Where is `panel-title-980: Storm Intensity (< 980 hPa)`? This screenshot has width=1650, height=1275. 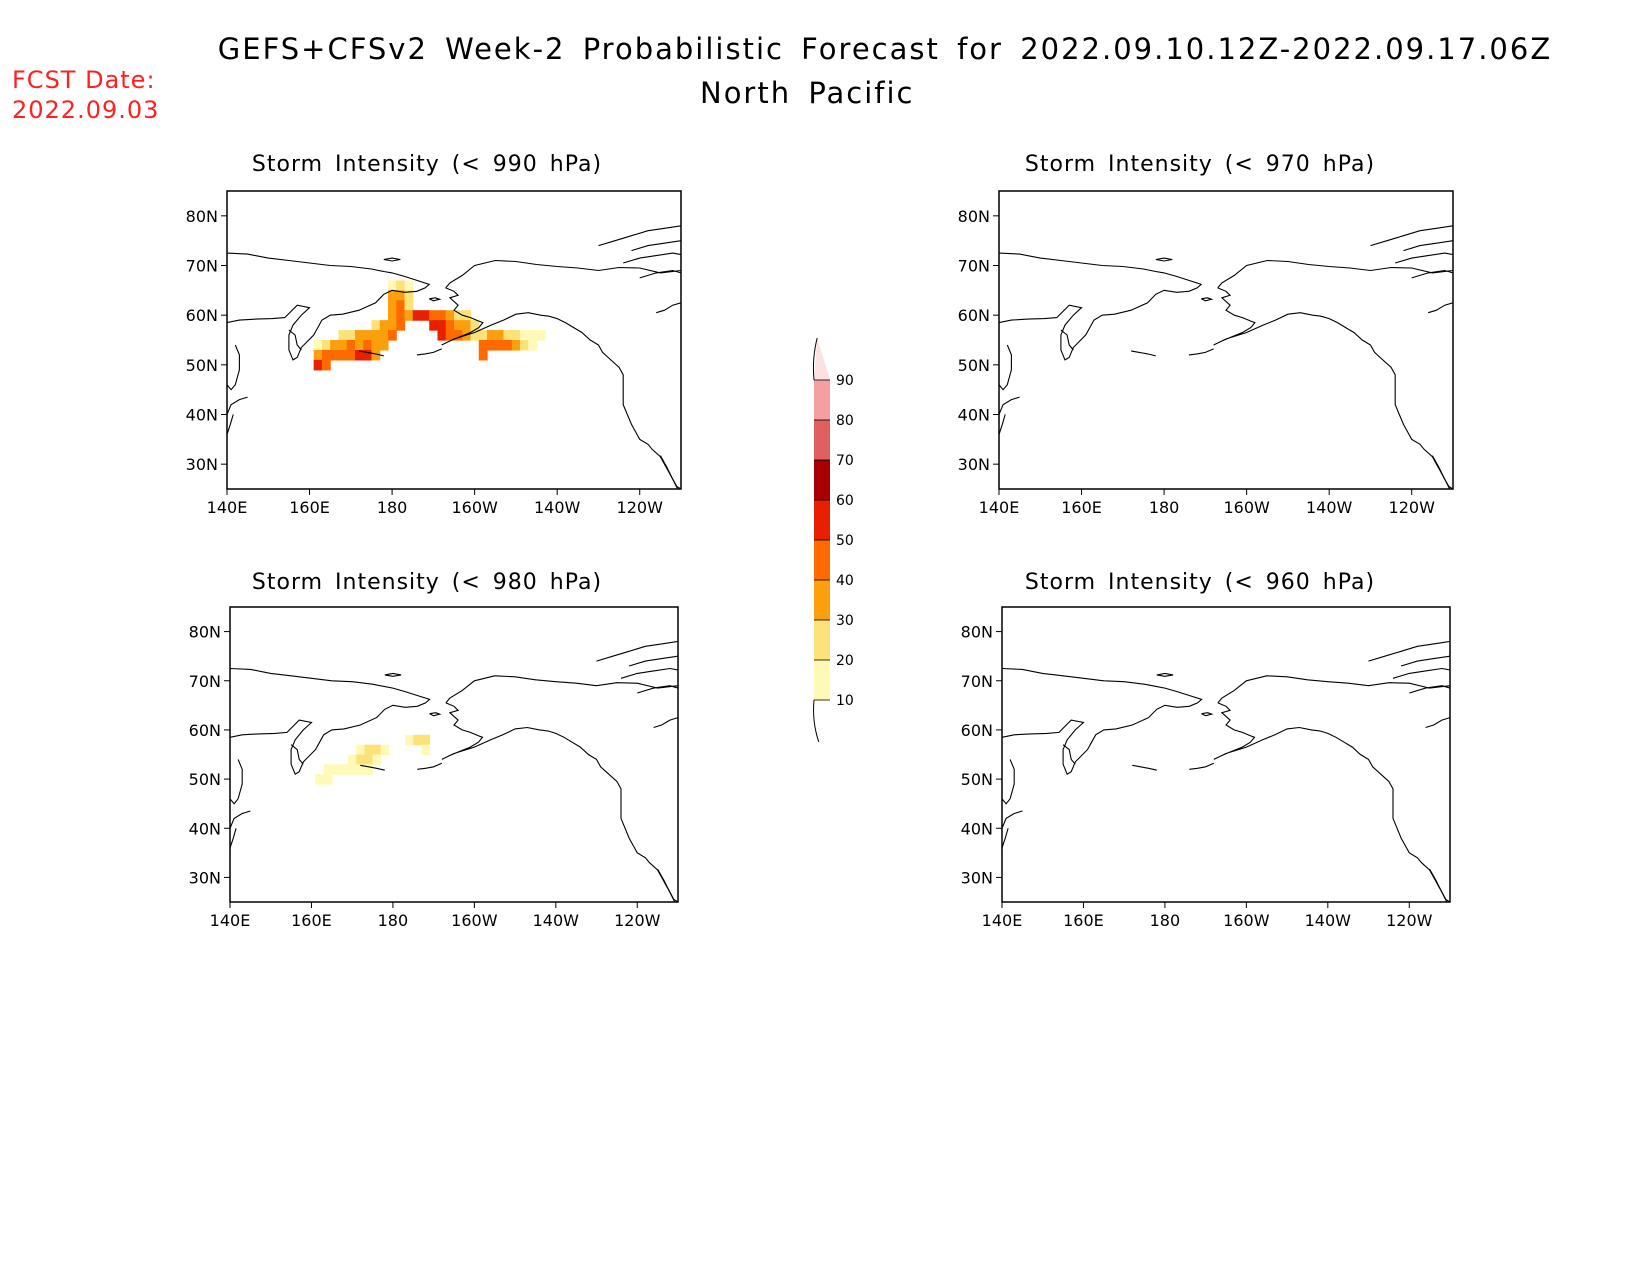 panel-title-980: Storm Intensity (< 980 hPa) is located at coordinates (427, 582).